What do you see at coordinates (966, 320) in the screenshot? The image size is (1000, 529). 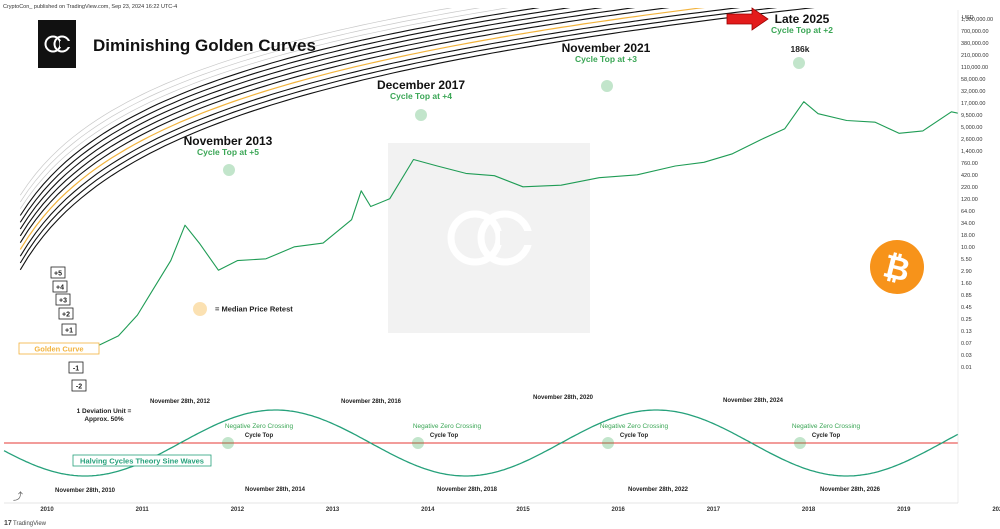 I see `y-tick-label: 0.25` at bounding box center [966, 320].